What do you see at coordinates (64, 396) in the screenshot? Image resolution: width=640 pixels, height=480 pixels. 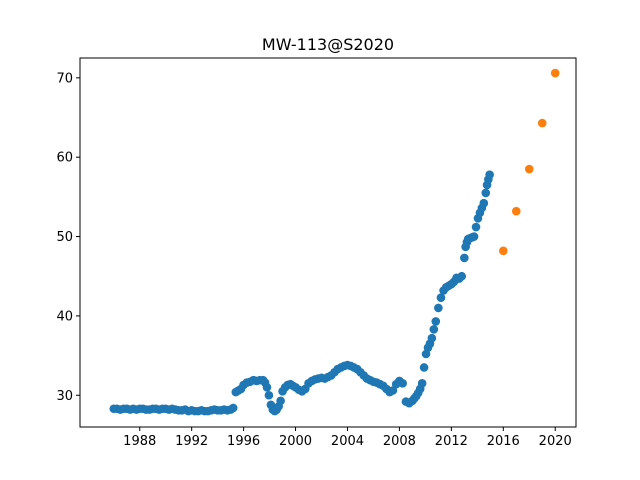 I see `y-tick-label: 30` at bounding box center [64, 396].